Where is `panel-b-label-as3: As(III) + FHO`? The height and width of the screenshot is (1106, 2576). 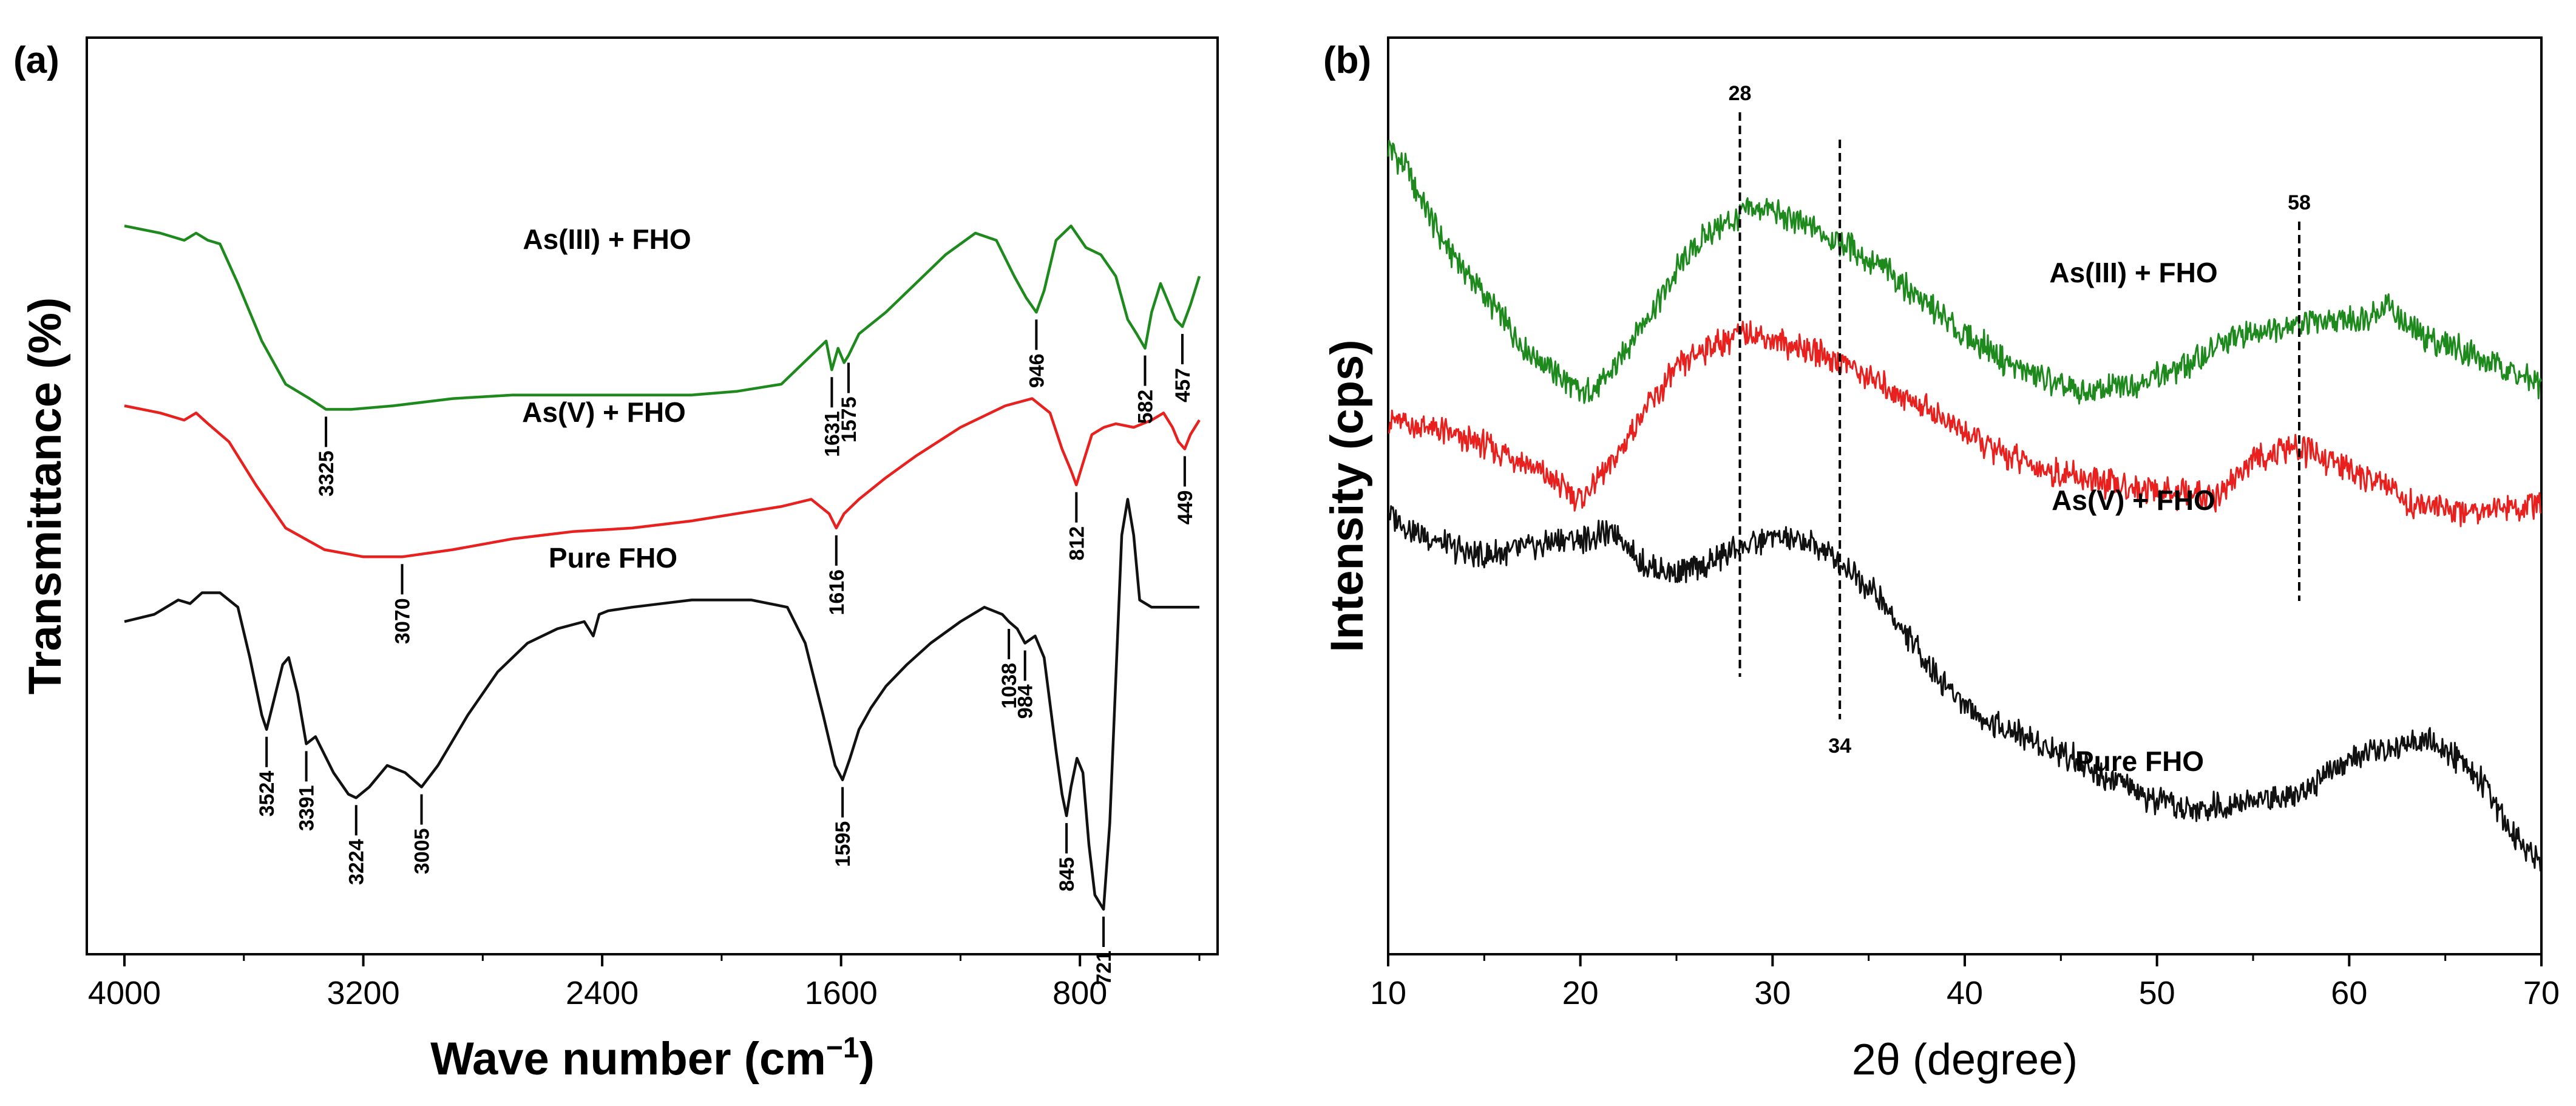 panel-b-label-as3: As(III) + FHO is located at coordinates (2133, 272).